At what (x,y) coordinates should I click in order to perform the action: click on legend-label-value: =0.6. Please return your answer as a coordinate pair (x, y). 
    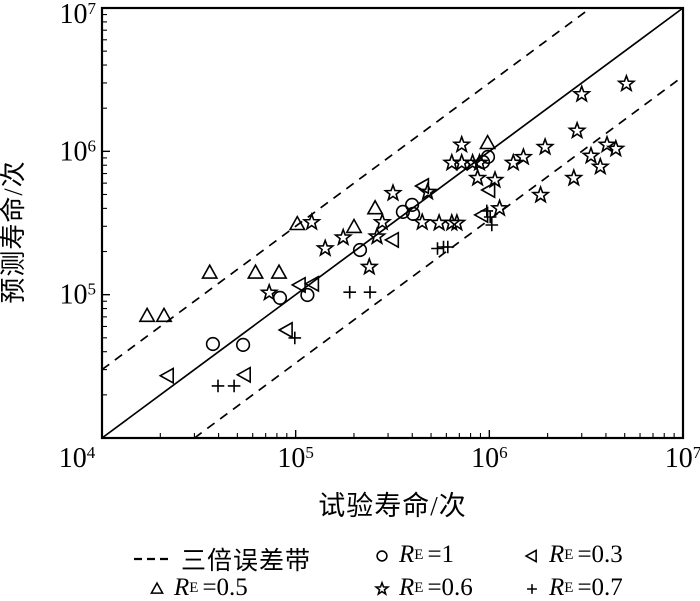
    Looking at the image, I should click on (450, 587).